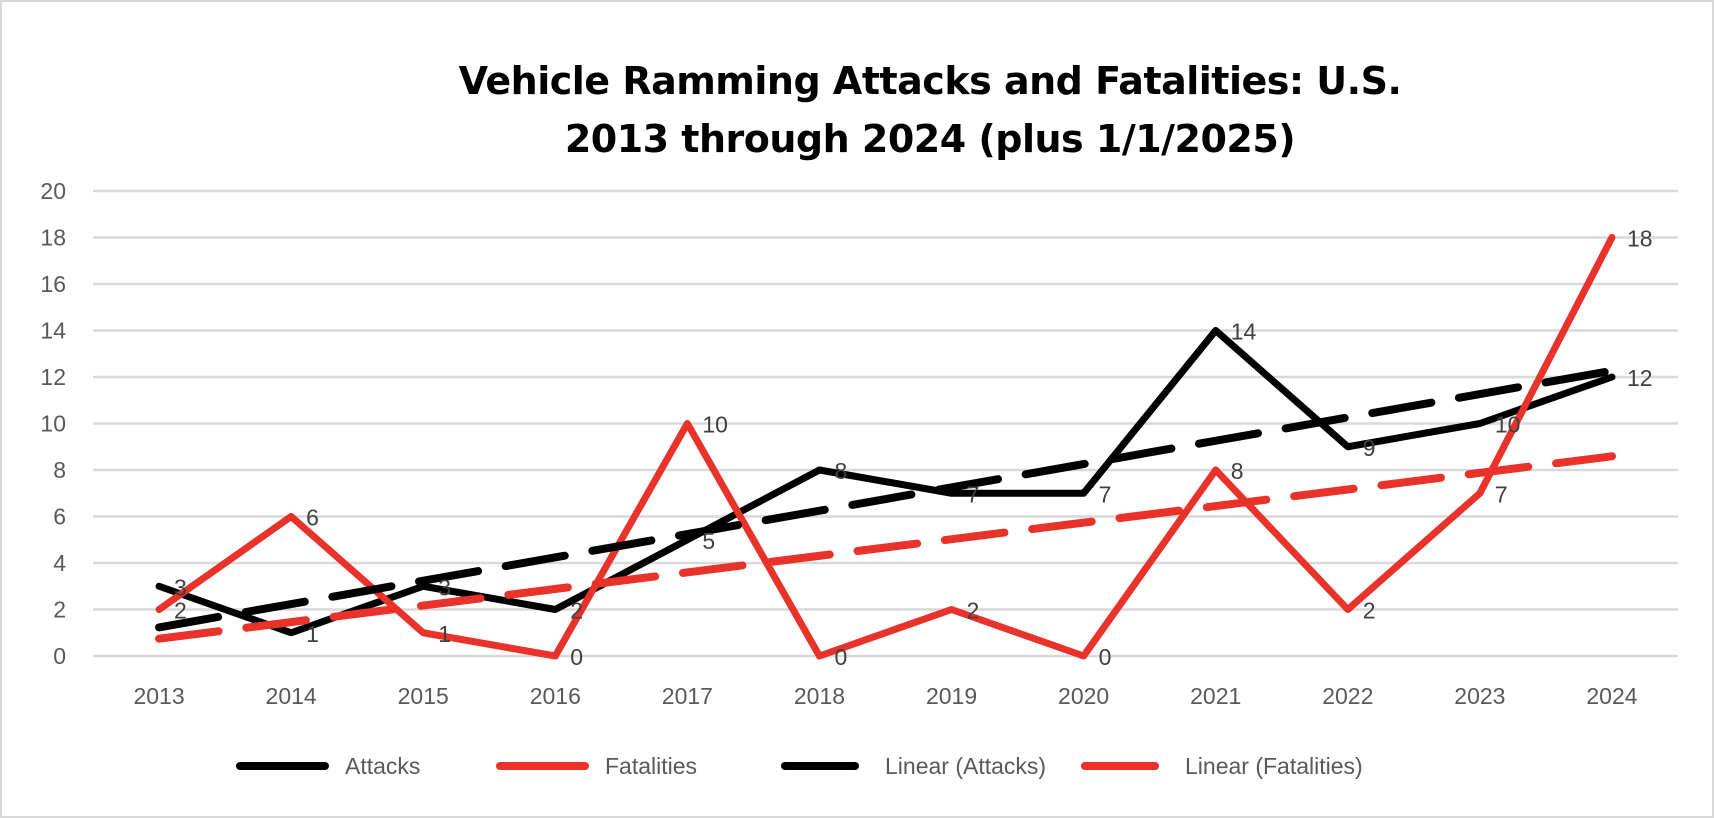 The width and height of the screenshot is (1714, 818). What do you see at coordinates (1611, 696) in the screenshot?
I see `x-tick-label: 2024` at bounding box center [1611, 696].